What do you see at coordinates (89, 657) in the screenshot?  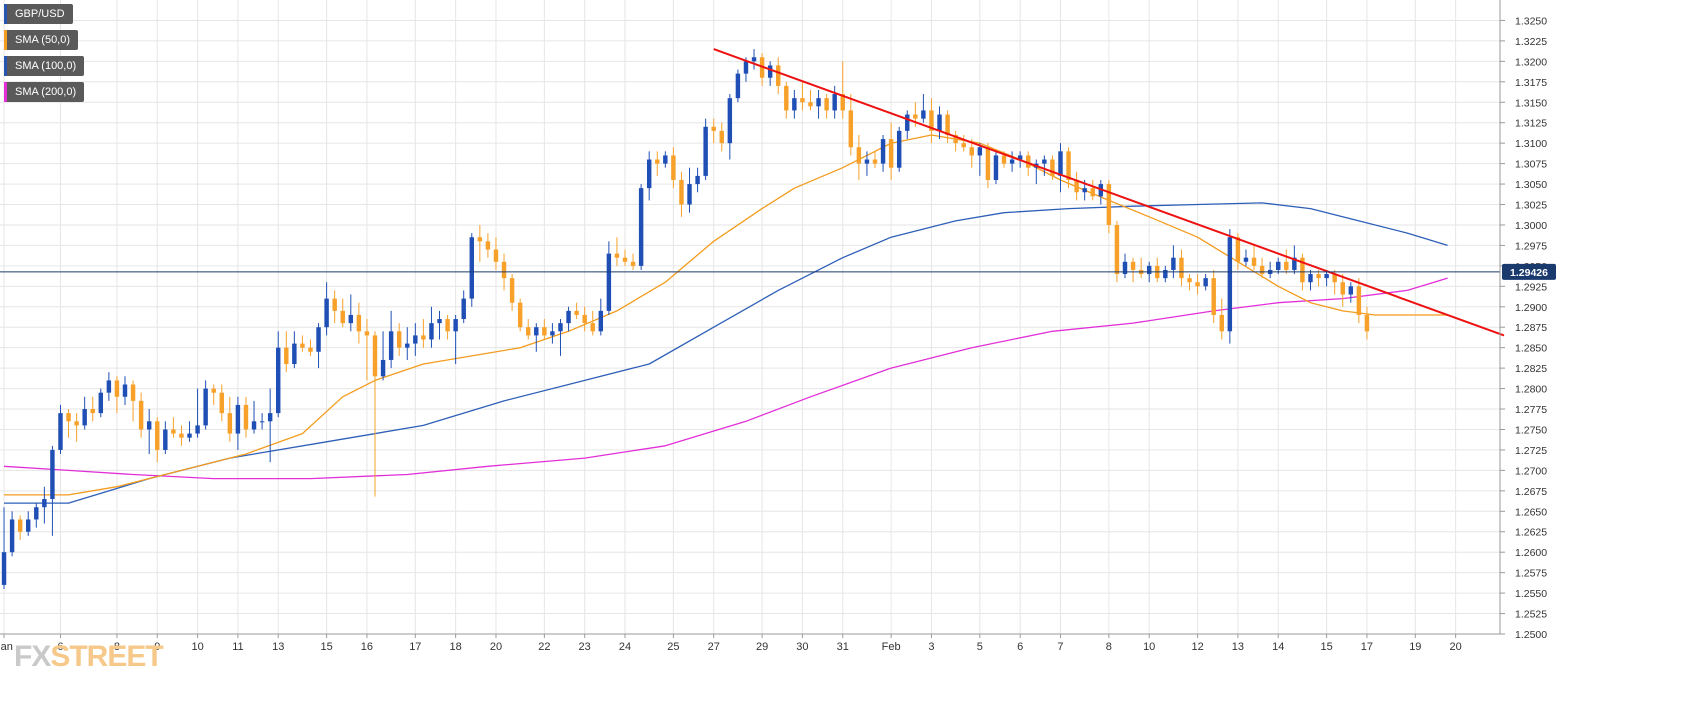 I see `fxstreet-logo: FXSTREET` at bounding box center [89, 657].